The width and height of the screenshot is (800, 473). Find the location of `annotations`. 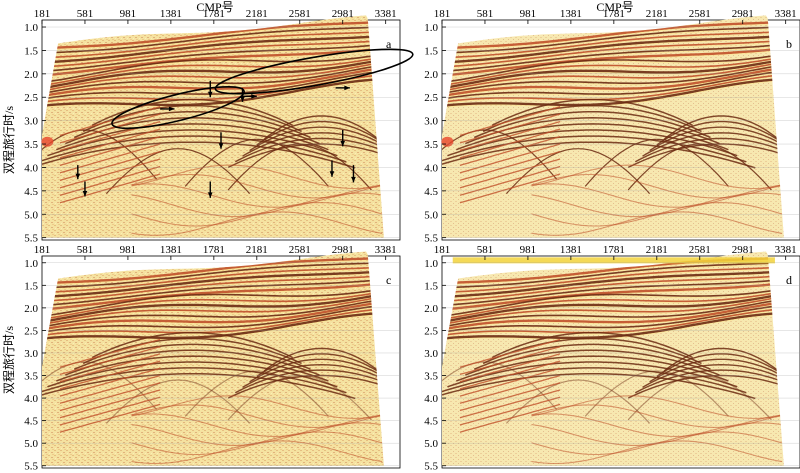

annotations is located at coordinates (244, 123).